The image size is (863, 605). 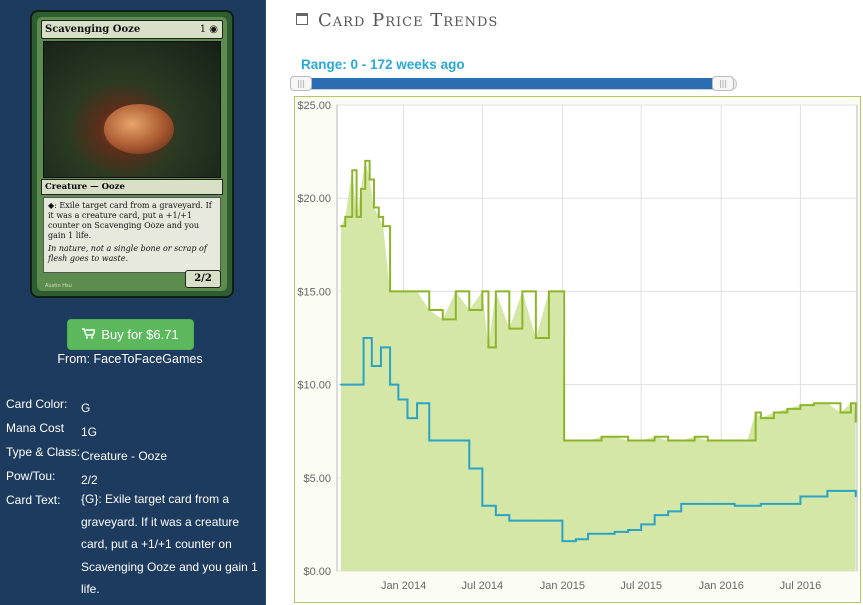 What do you see at coordinates (301, 83) in the screenshot?
I see `range-slider-handle-start: |||` at bounding box center [301, 83].